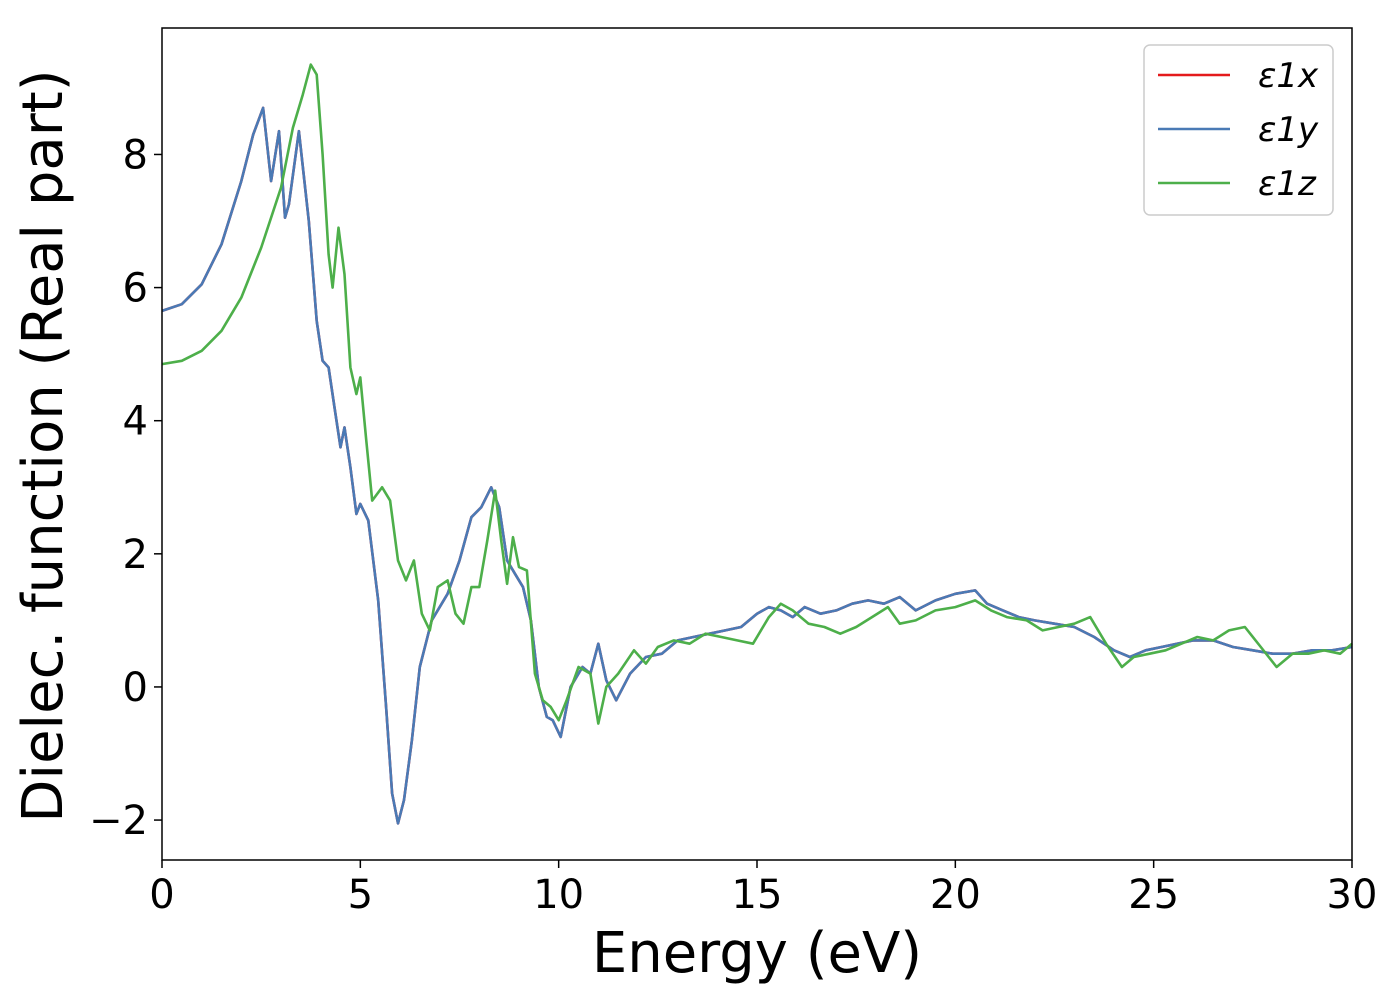  I want to click on y-tick-label: 6, so click(135, 289).